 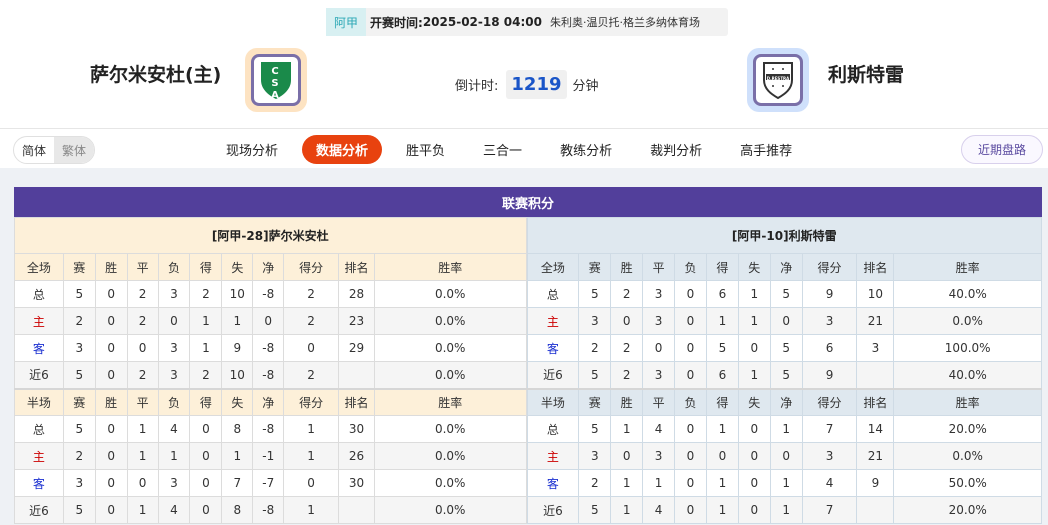 What do you see at coordinates (346, 22) in the screenshot?
I see `league-badge: 阿甲` at bounding box center [346, 22].